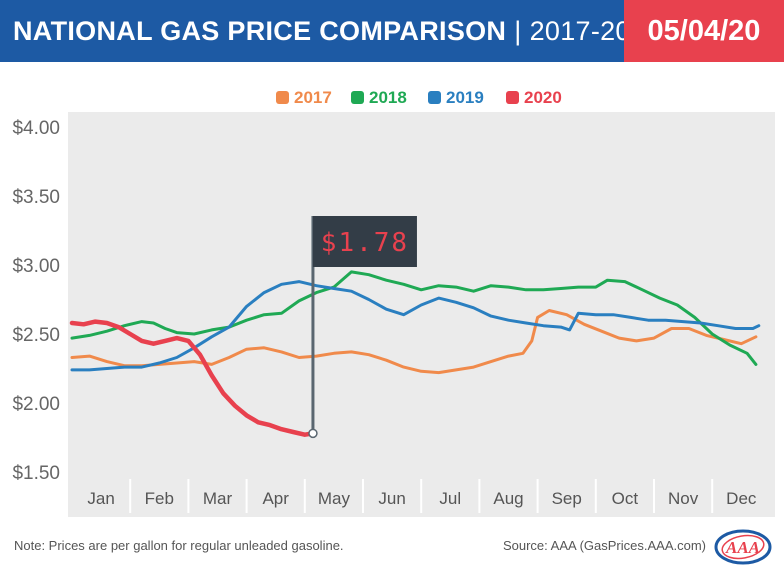 The image size is (784, 579). I want to click on title-main: NATIONAL GAS PRICE COMPARISON, so click(260, 31).